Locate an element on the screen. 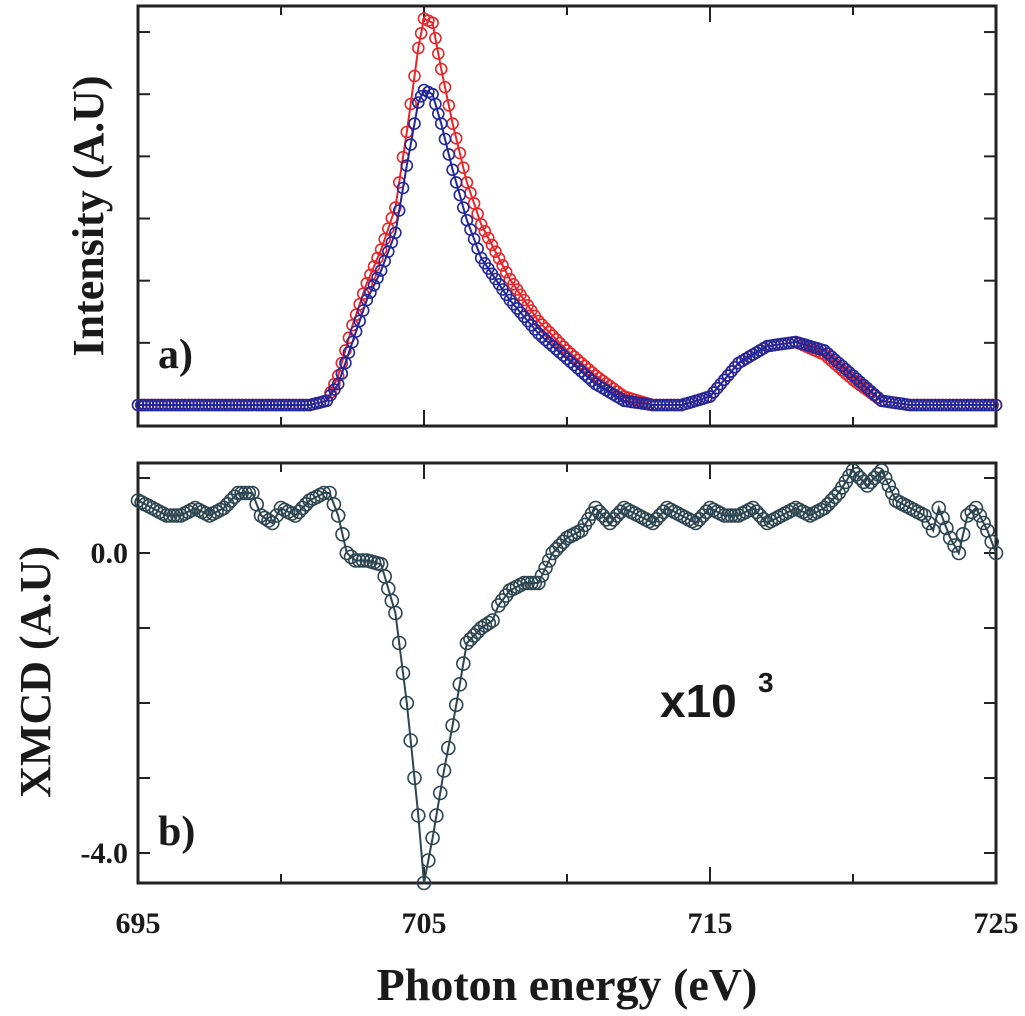  panel-b-scale-note: x10 is located at coordinates (698, 701).